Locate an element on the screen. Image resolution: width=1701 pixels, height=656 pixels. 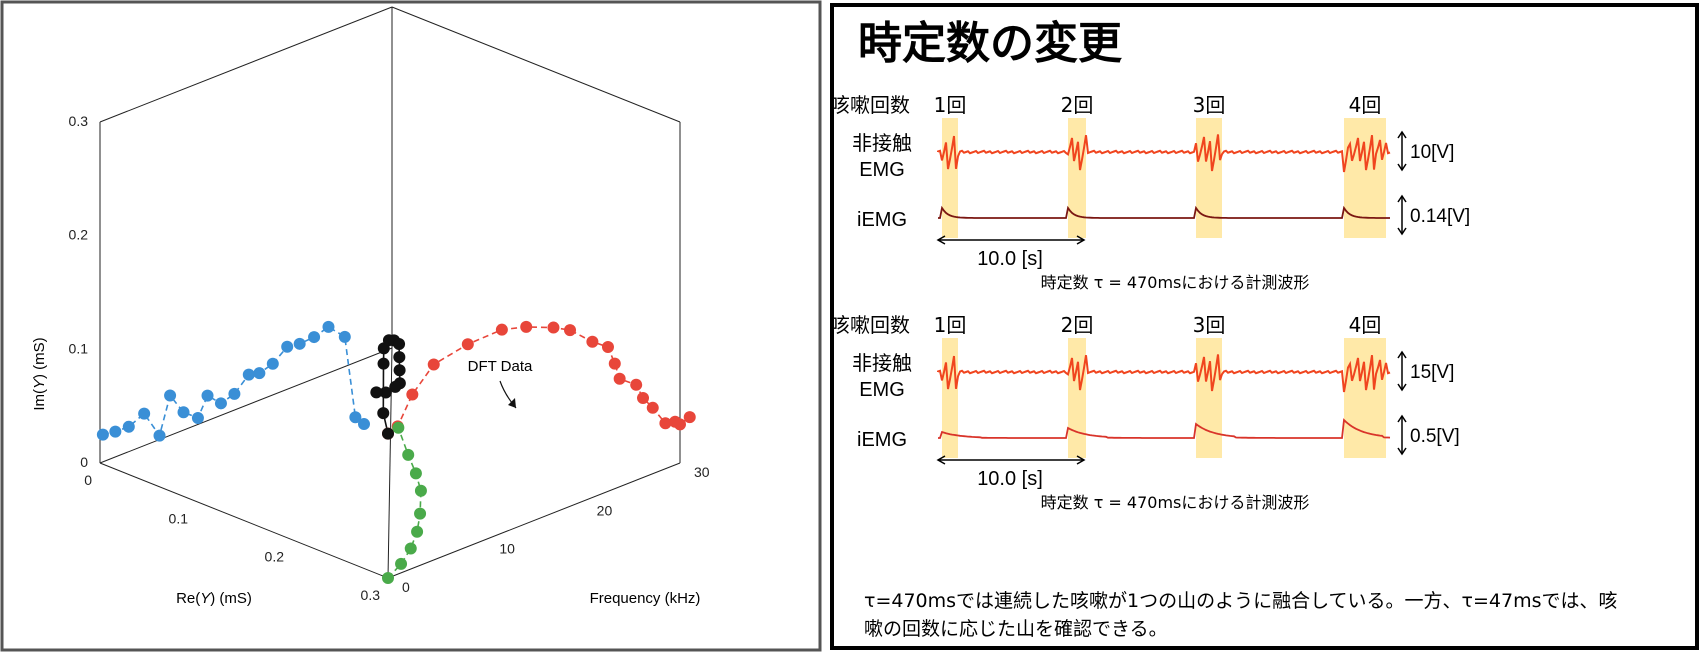
row1-label: 非接触 is located at coordinates (882, 363).